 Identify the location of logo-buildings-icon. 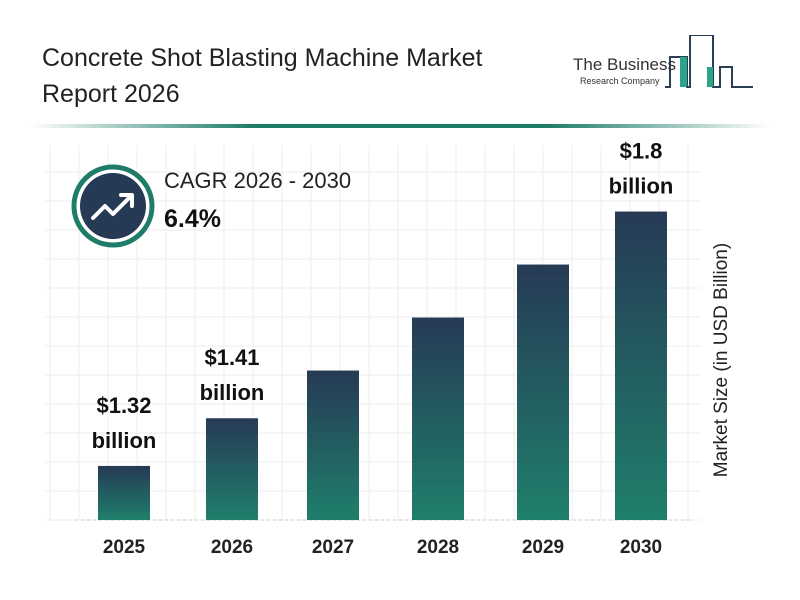
(709, 61).